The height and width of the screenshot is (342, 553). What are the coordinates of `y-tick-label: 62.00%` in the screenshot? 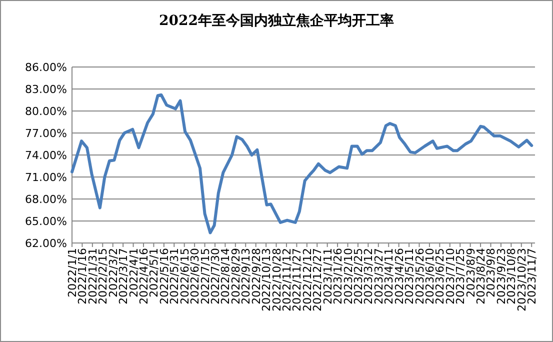 It's located at (46, 243).